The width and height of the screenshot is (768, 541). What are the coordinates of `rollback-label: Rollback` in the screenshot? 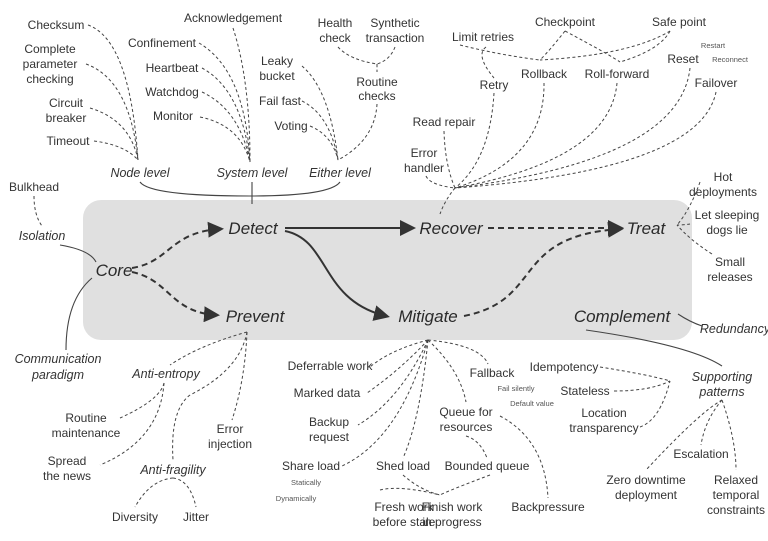 It's located at (544, 74).